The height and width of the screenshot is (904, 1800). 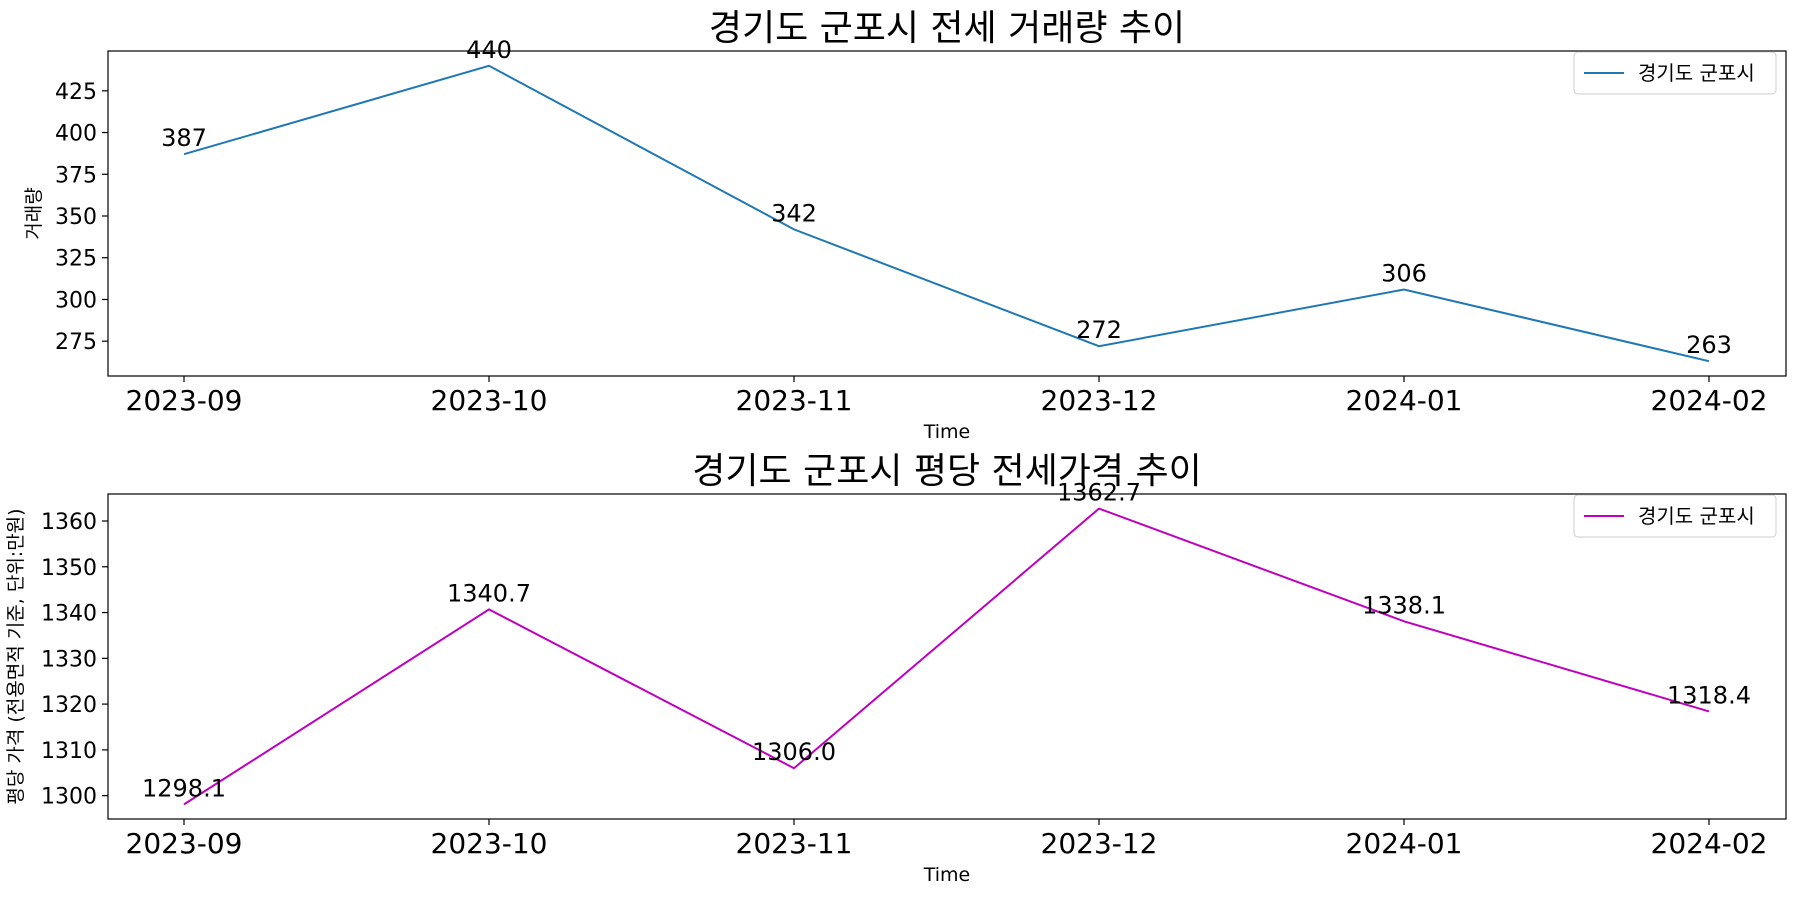 I want to click on y-tick-label: 300, so click(x=76, y=300).